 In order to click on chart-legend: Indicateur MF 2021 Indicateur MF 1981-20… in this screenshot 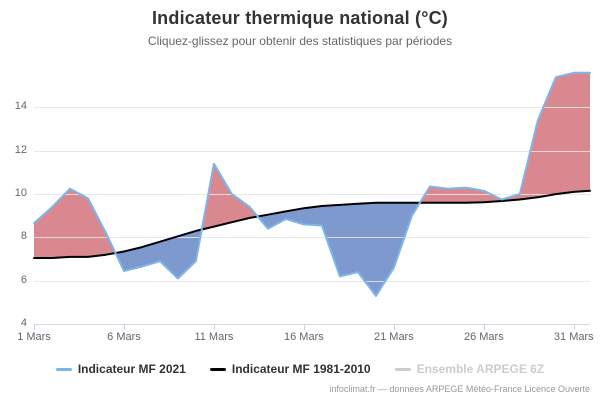, I will do `click(300, 369)`.